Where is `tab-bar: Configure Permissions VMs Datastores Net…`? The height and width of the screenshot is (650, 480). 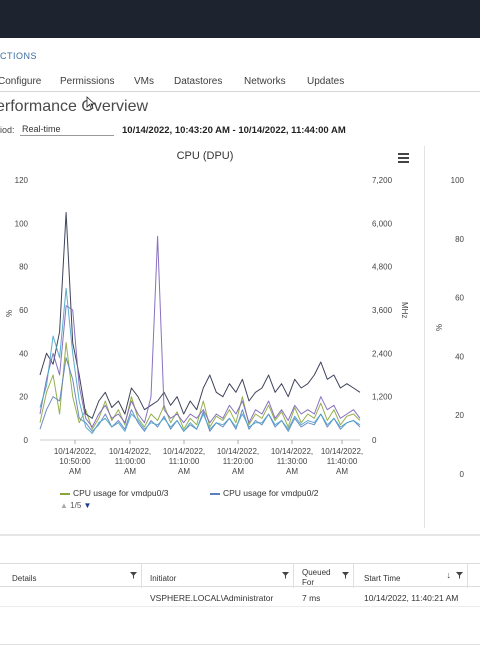
tab-bar: Configure Permissions VMs Datastores Net… is located at coordinates (240, 84).